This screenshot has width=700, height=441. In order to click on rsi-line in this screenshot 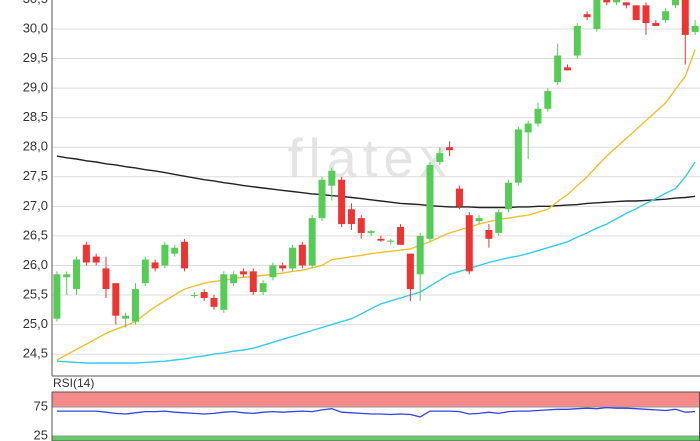, I will do `click(376, 412)`.